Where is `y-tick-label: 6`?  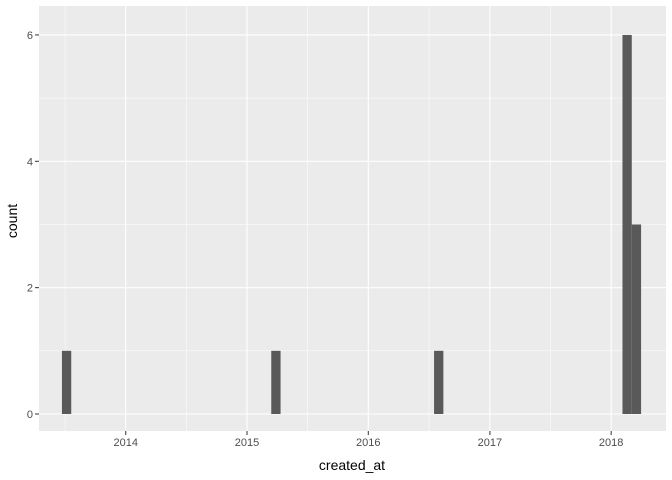 y-tick-label: 6 is located at coordinates (30, 36).